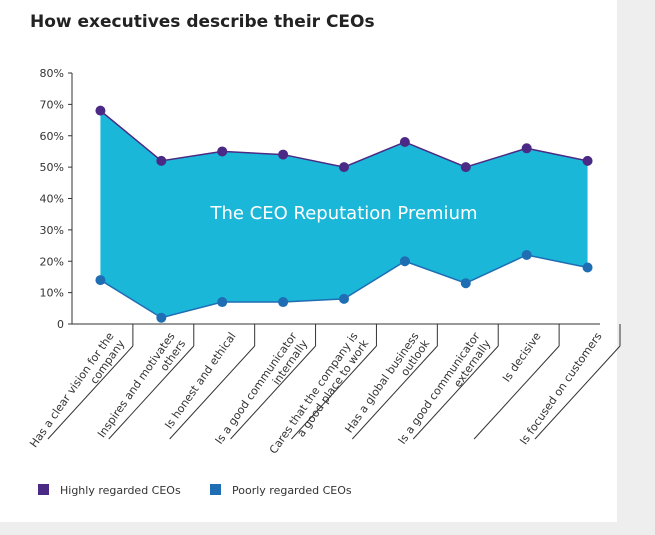 This screenshot has height=535, width=655. Describe the element at coordinates (52, 136) in the screenshot. I see `y-tick-label: 60%` at that location.